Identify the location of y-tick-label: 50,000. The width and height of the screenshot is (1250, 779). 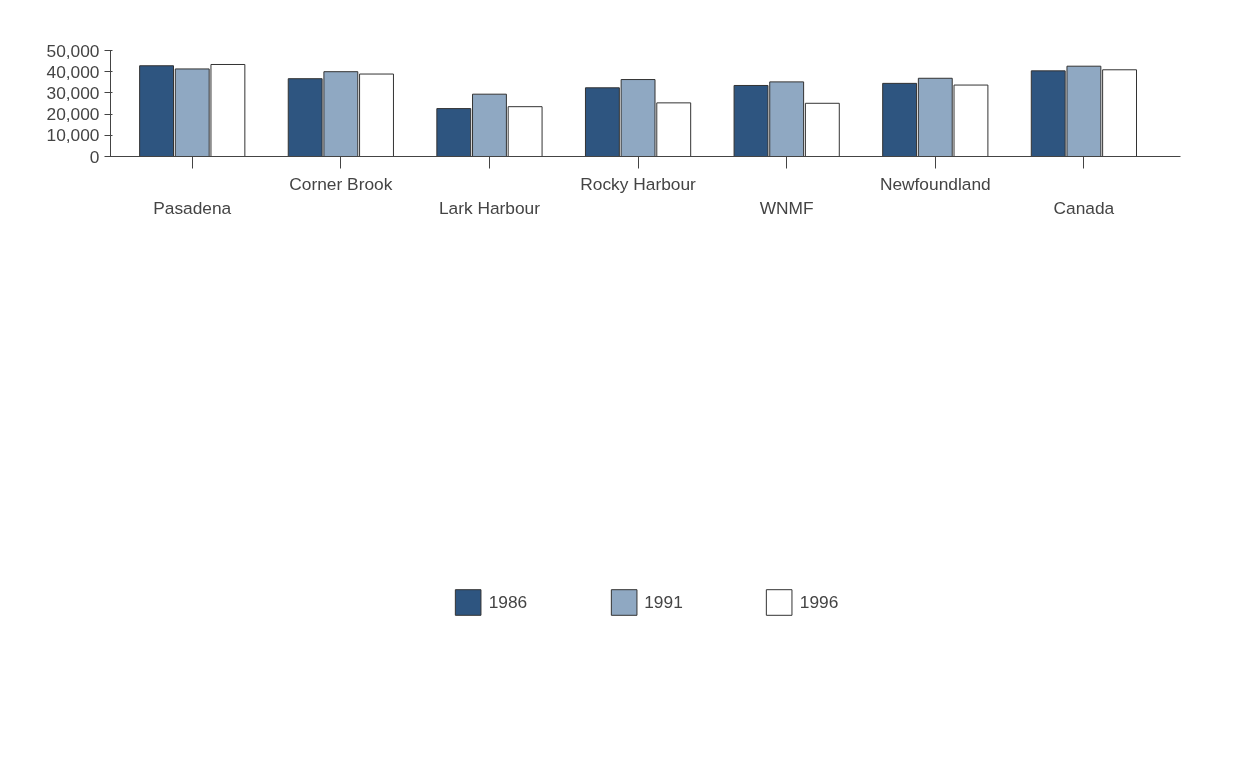
(73, 50).